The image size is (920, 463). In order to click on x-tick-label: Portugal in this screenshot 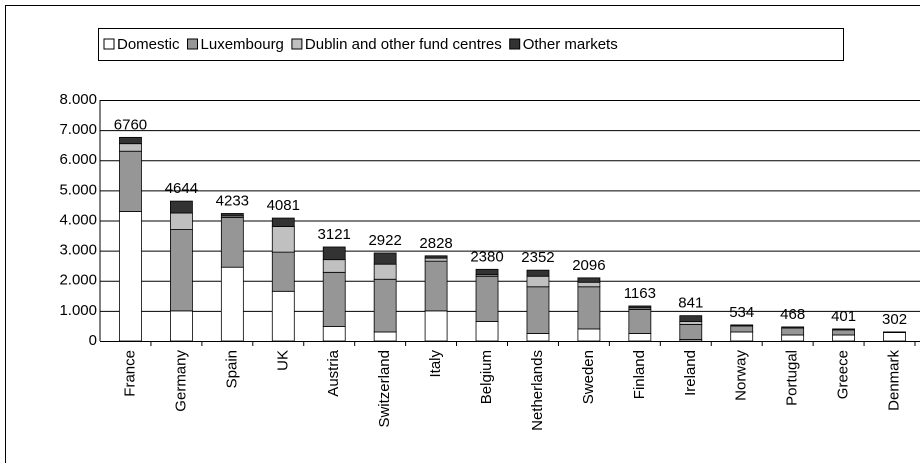, I will do `click(792, 378)`.